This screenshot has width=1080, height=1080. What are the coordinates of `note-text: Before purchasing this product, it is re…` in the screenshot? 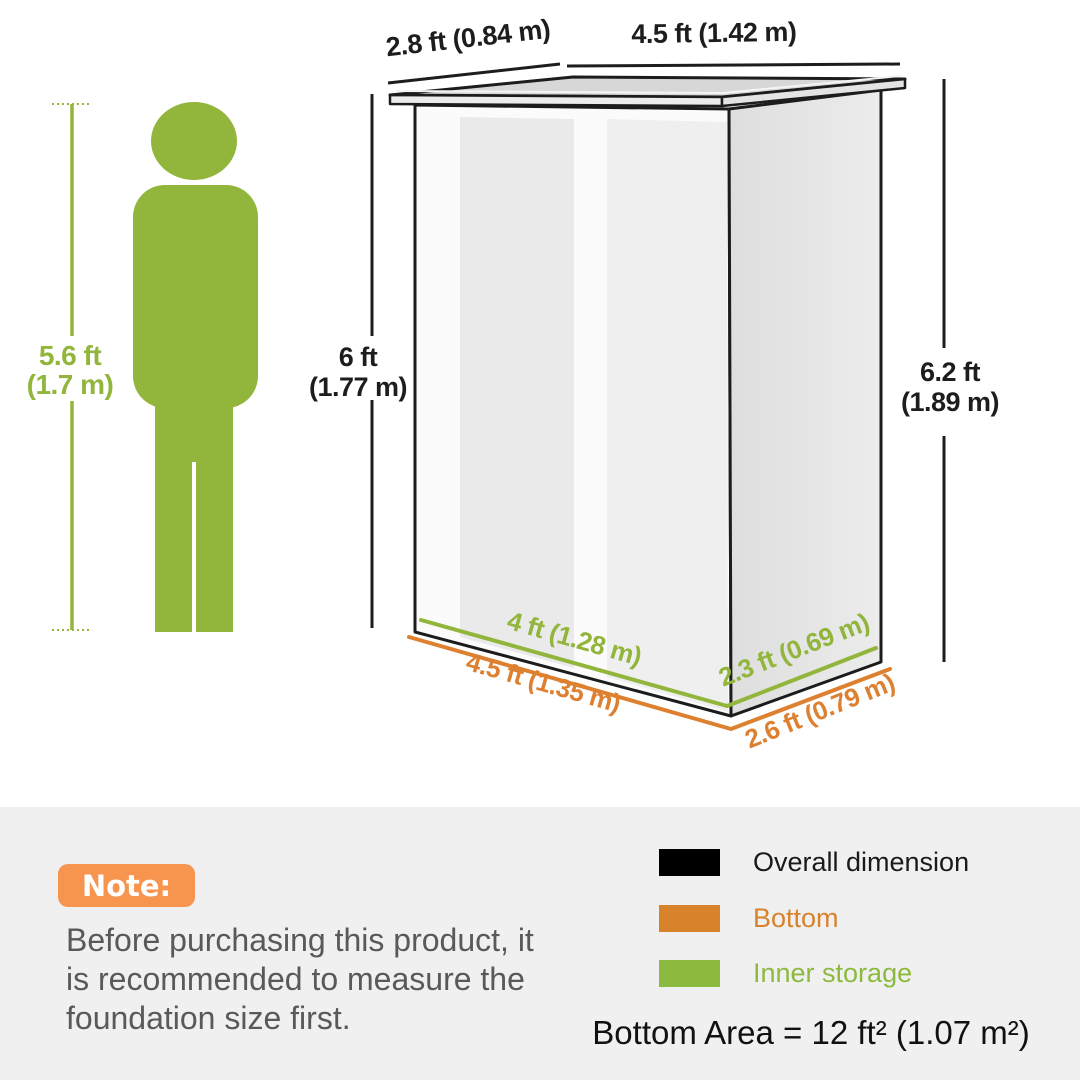 It's located at (316, 979).